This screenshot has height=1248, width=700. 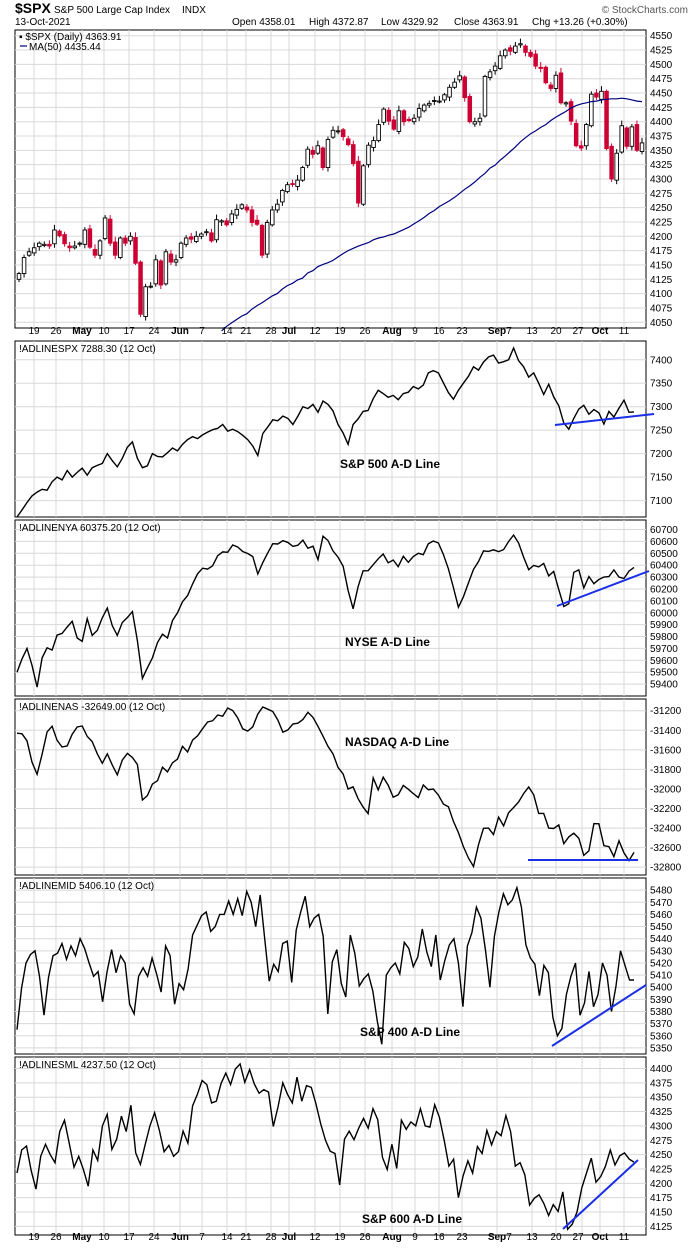 I want to click on y-tick-label: 4100, so click(x=661, y=294).